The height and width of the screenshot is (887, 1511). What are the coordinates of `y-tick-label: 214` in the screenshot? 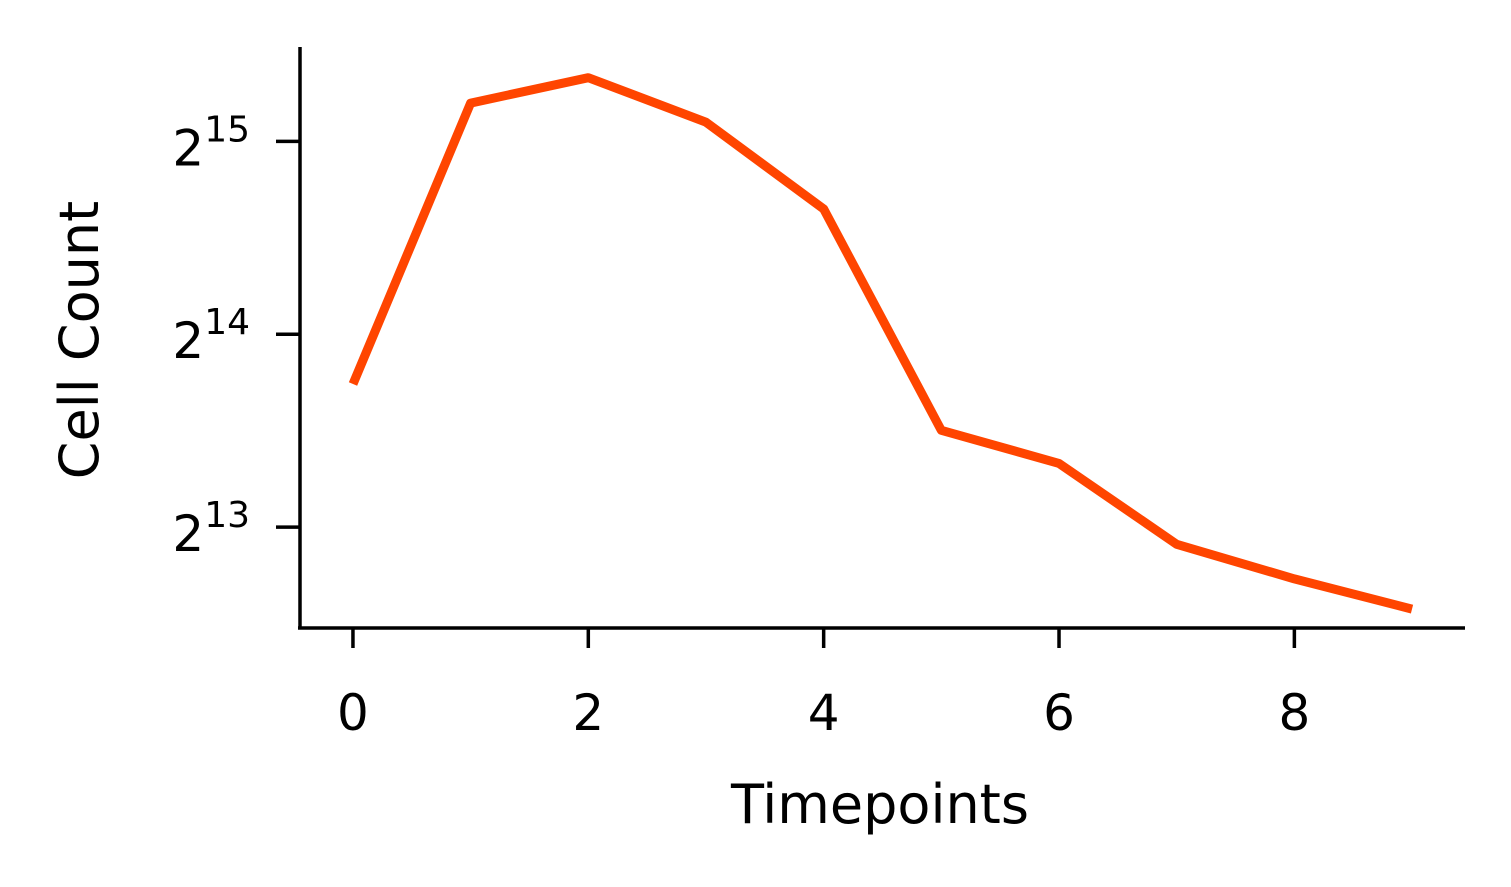 It's located at (211, 336).